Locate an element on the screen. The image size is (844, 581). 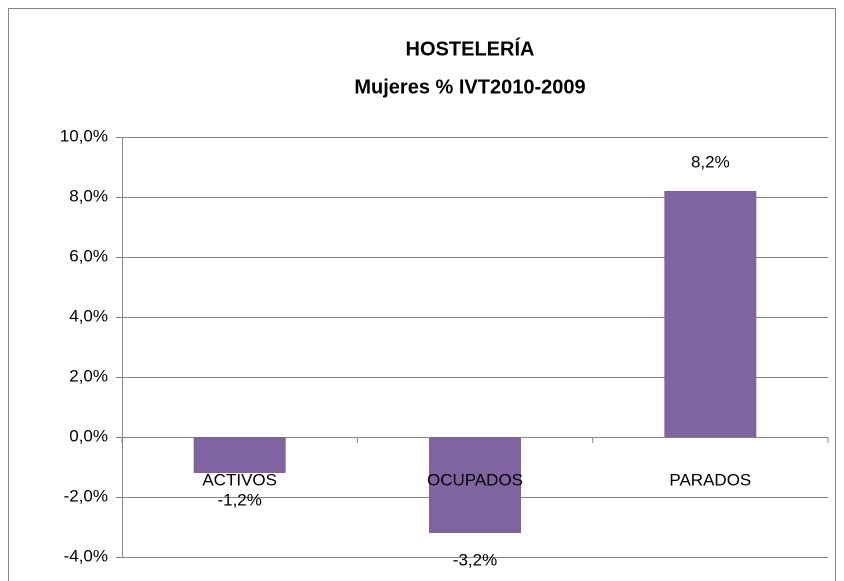
y-tick-label: -2,0% is located at coordinates (86, 495).